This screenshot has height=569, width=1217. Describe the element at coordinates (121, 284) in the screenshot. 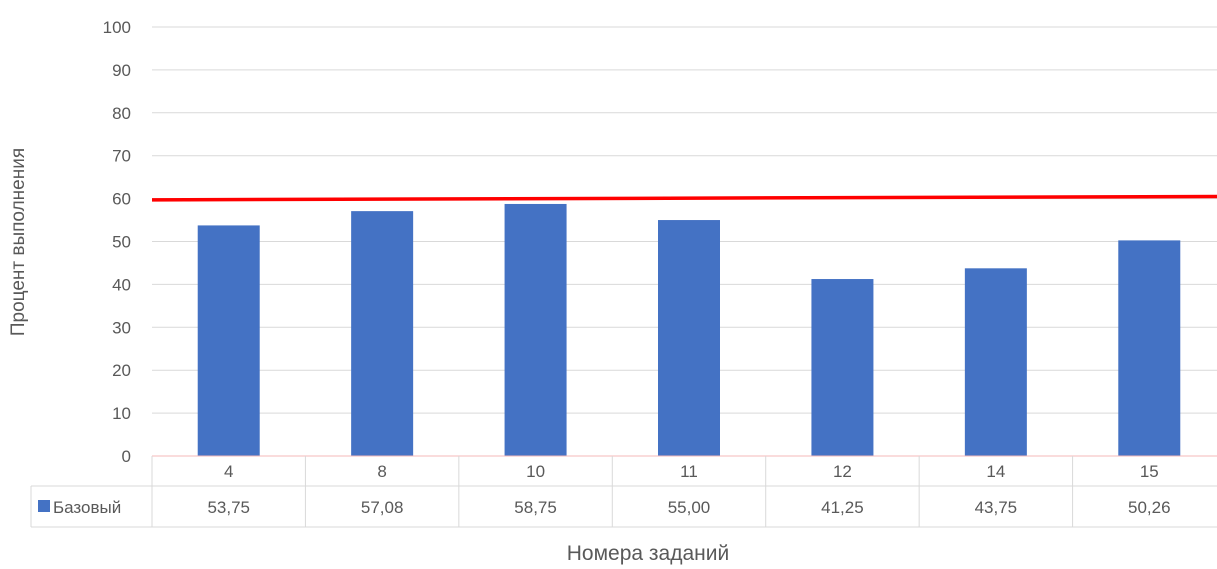

I see `y-tick-label: 40` at that location.